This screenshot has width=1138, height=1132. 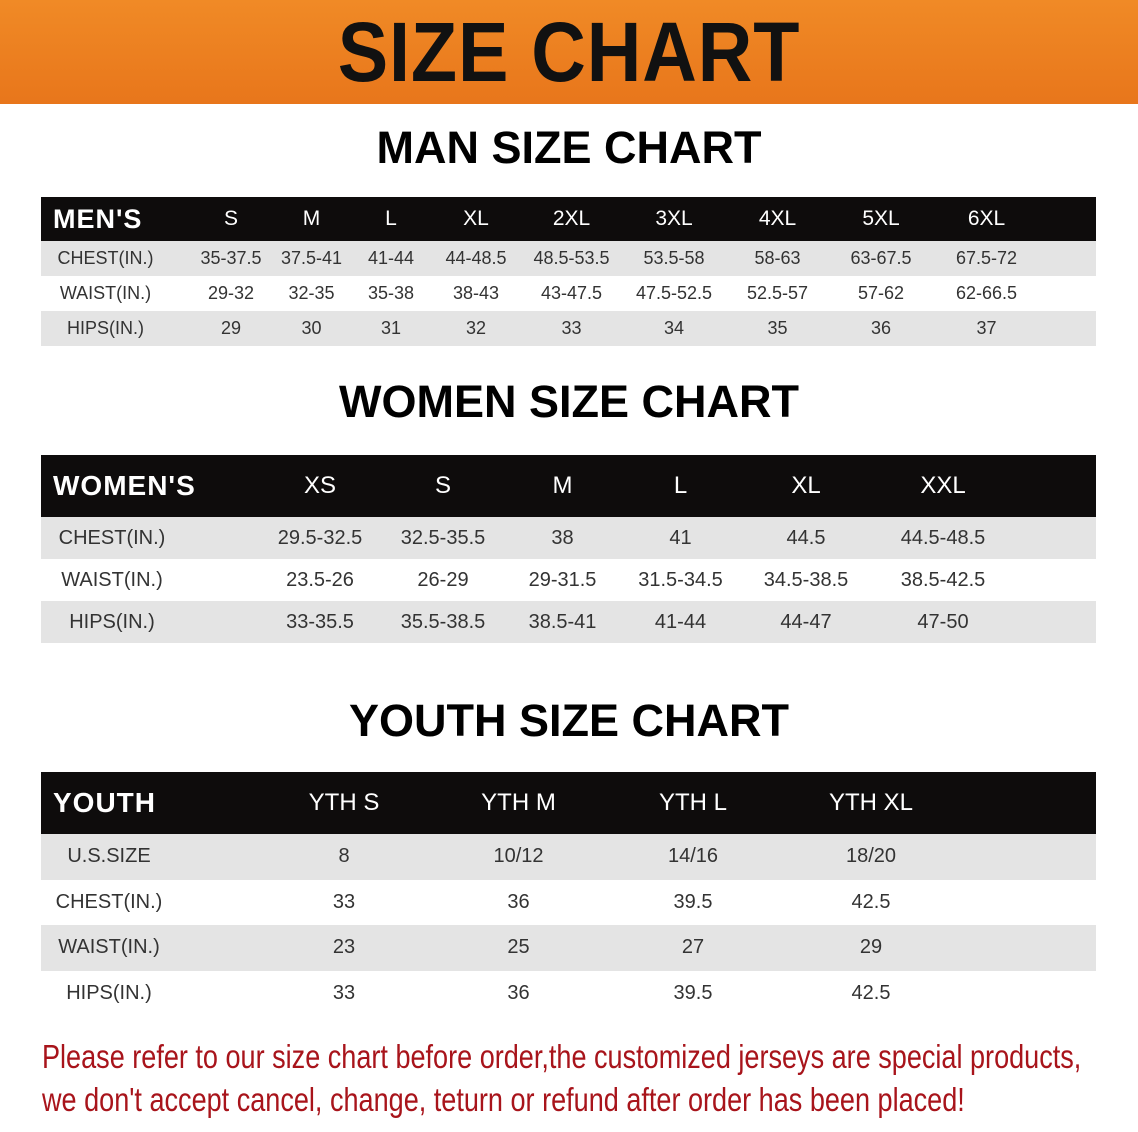 What do you see at coordinates (231, 258) in the screenshot?
I see `measurement-value: 35-37.5` at bounding box center [231, 258].